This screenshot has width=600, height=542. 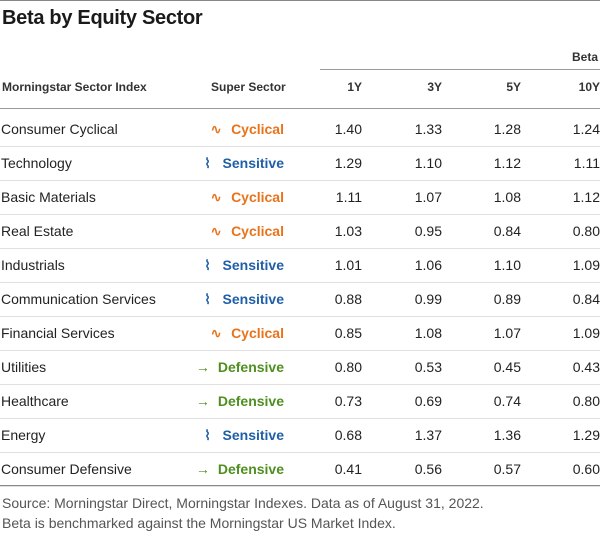 I want to click on beta-5y: 1.36, so click(x=507, y=435).